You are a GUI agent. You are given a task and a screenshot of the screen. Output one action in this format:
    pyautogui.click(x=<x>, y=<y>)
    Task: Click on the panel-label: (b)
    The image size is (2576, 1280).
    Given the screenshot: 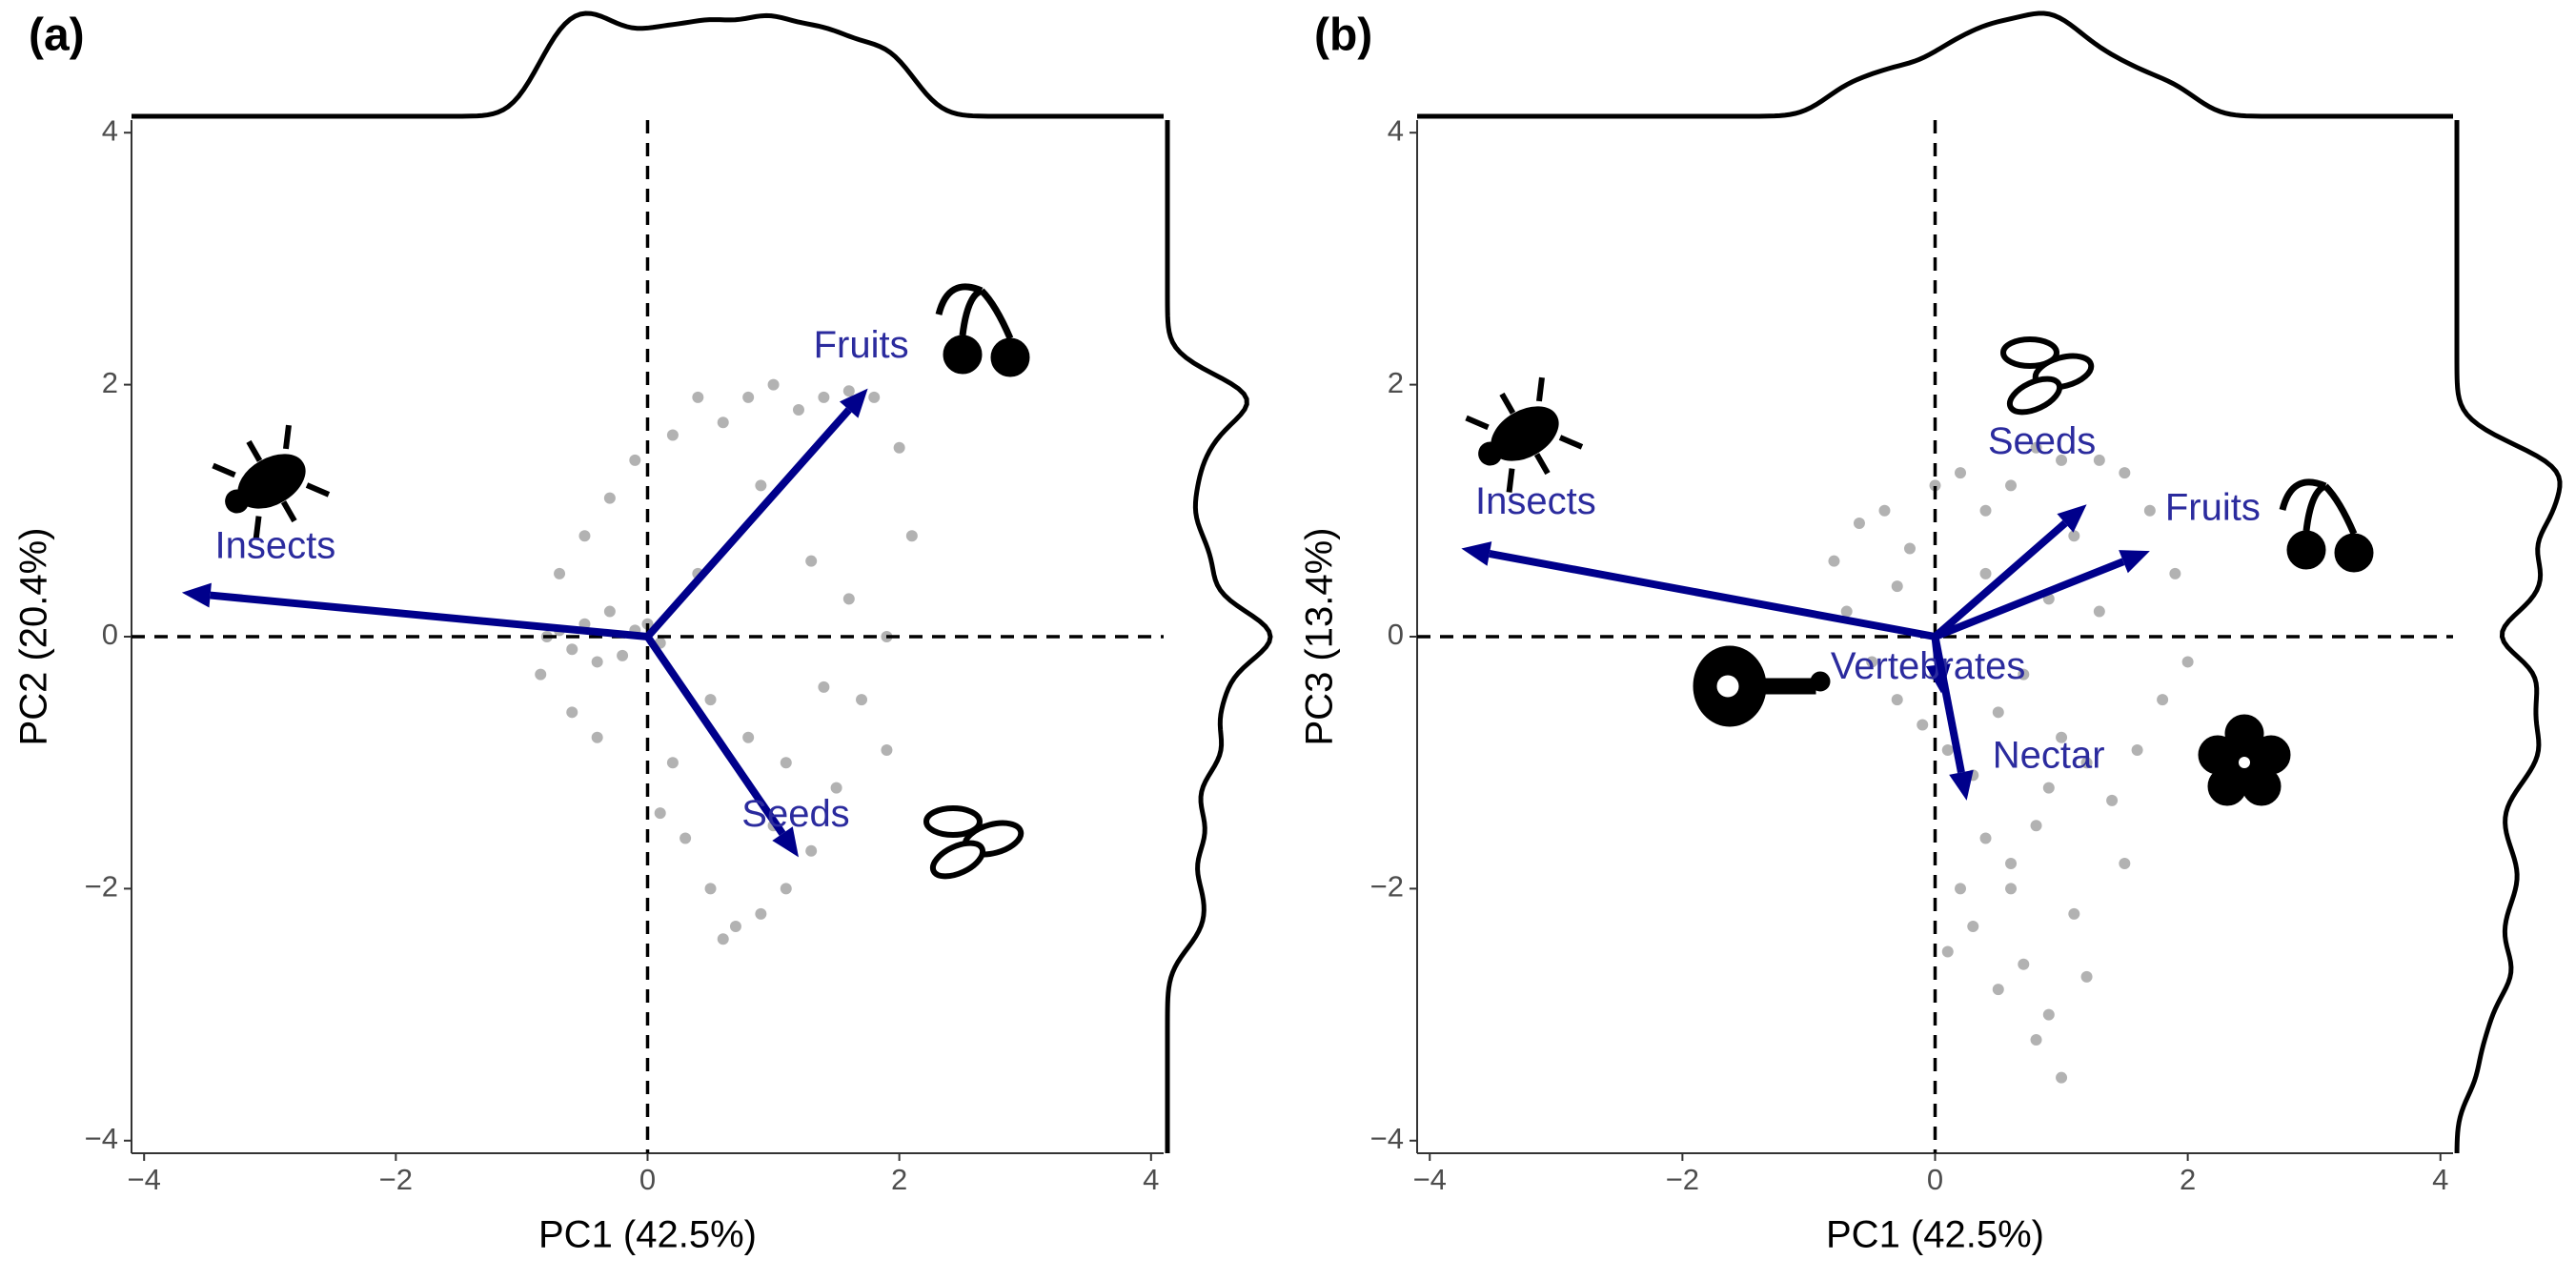 What is the action you would take?
    pyautogui.click(x=1343, y=36)
    